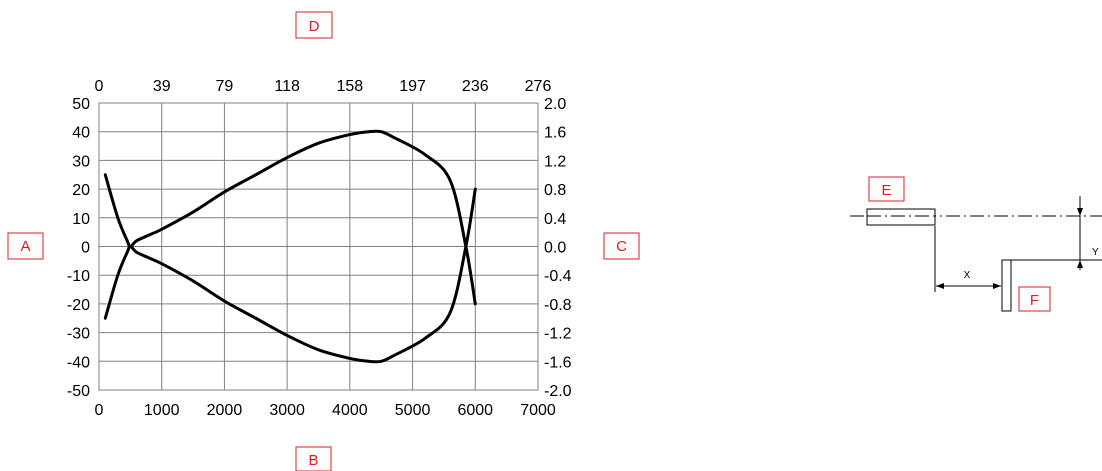  What do you see at coordinates (538, 86) in the screenshot?
I see `x-top-tick-label: 276` at bounding box center [538, 86].